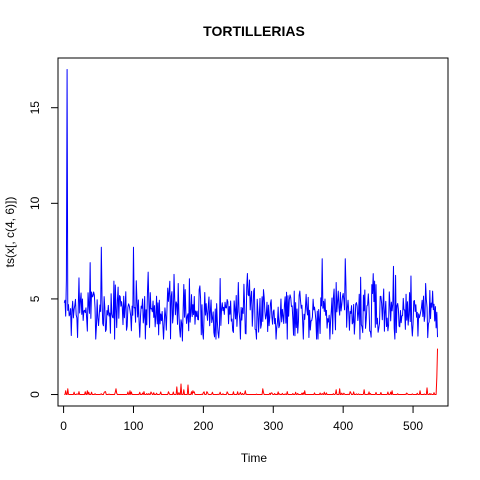 This screenshot has height=480, width=480. I want to click on x-tick-label: 100, so click(133, 426).